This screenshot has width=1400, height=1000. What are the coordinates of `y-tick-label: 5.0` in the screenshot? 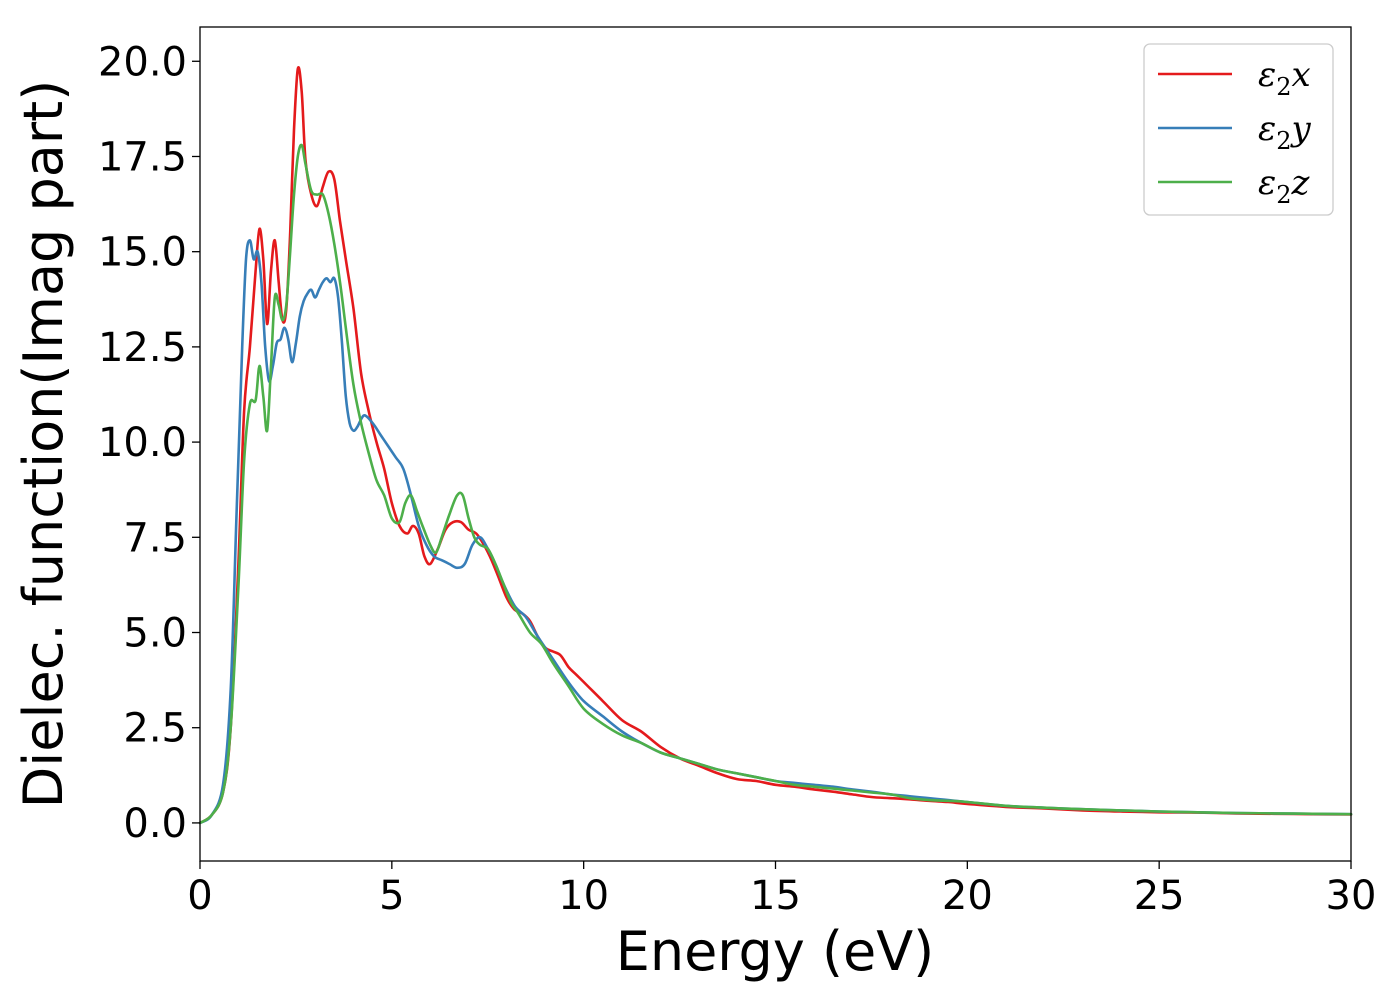 It's located at (155, 634).